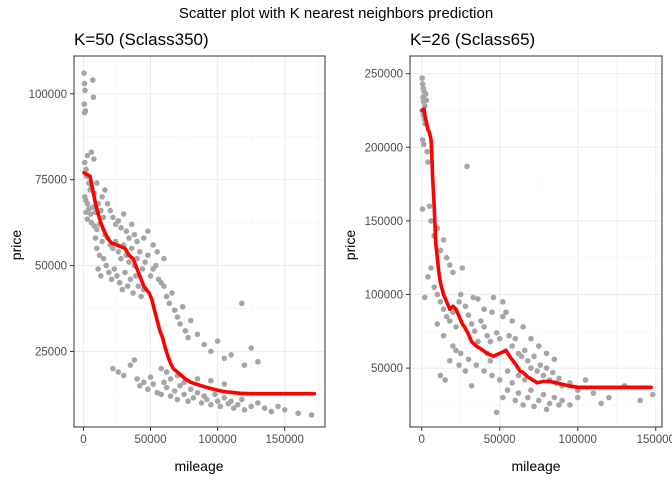 Image resolution: width=672 pixels, height=480 pixels. What do you see at coordinates (535, 466) in the screenshot?
I see `panel-right-xlabel: mileage` at bounding box center [535, 466].